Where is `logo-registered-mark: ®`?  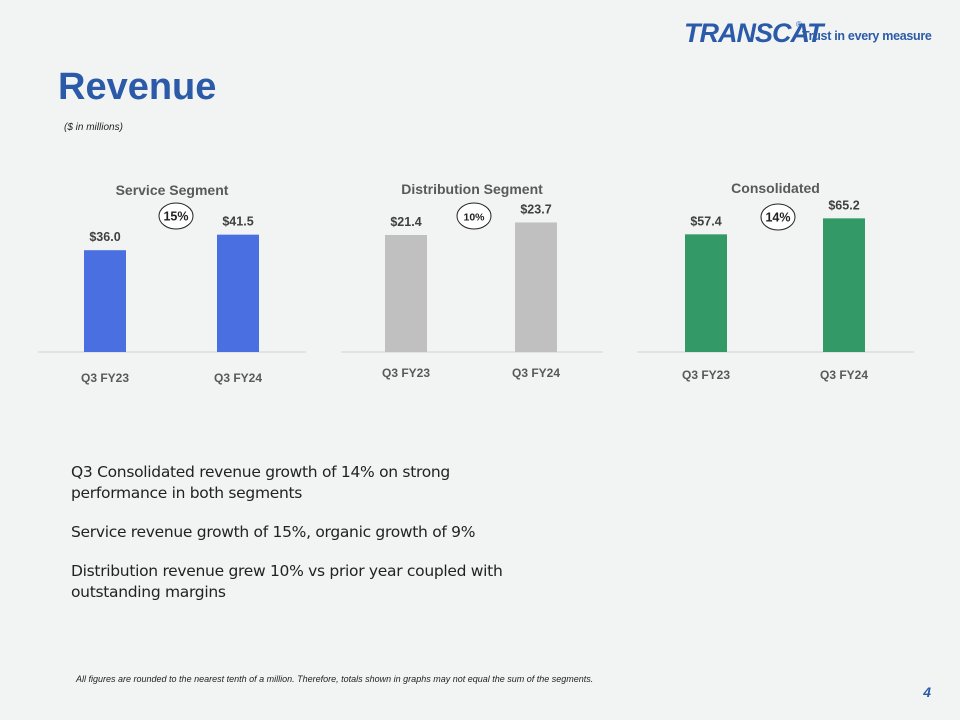 logo-registered-mark: ® is located at coordinates (799, 24).